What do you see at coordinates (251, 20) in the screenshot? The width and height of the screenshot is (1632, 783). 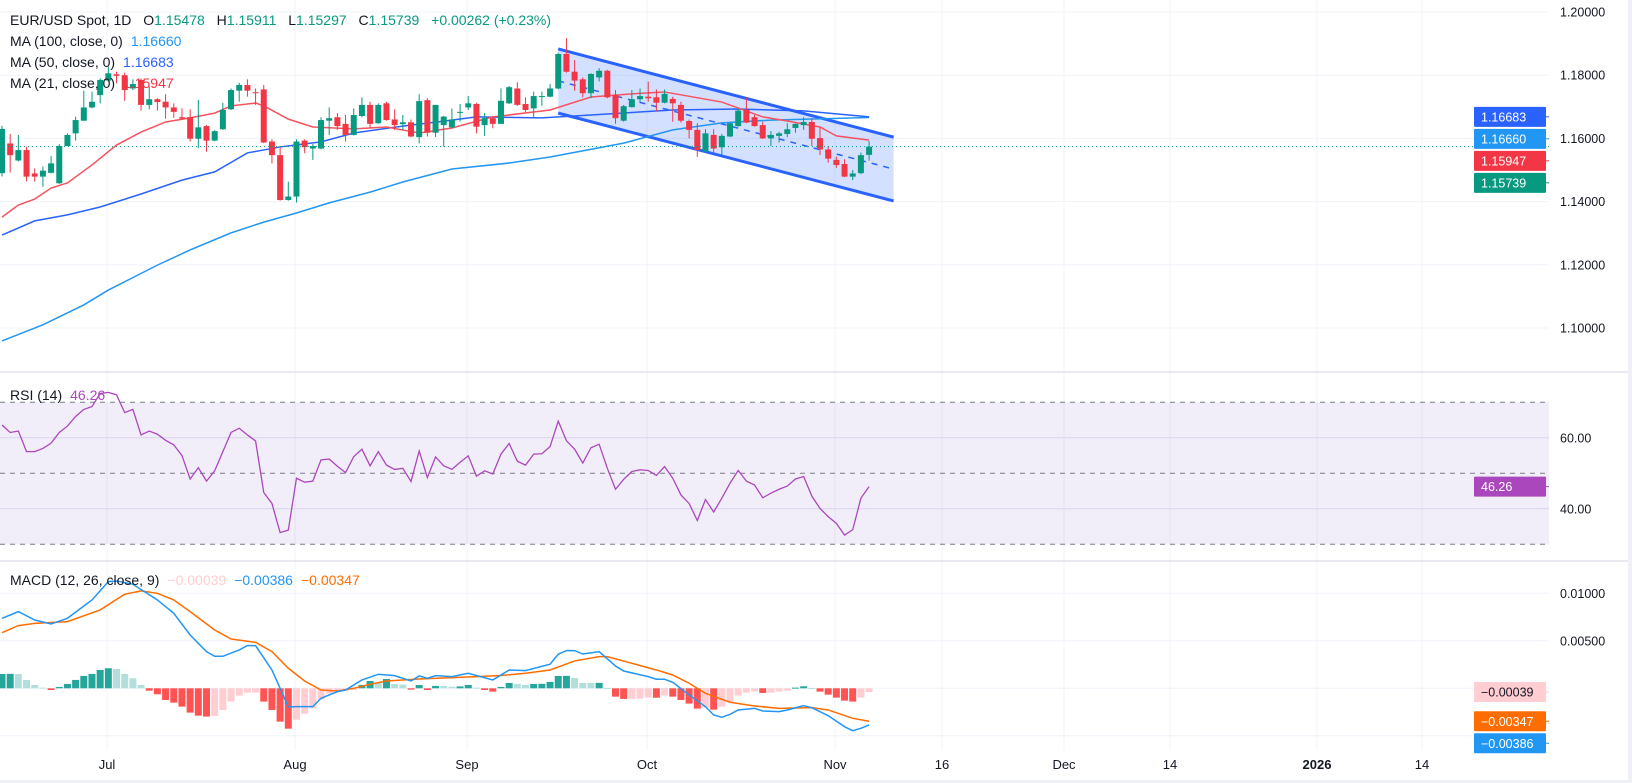 I see `high-value: 1.15911` at bounding box center [251, 20].